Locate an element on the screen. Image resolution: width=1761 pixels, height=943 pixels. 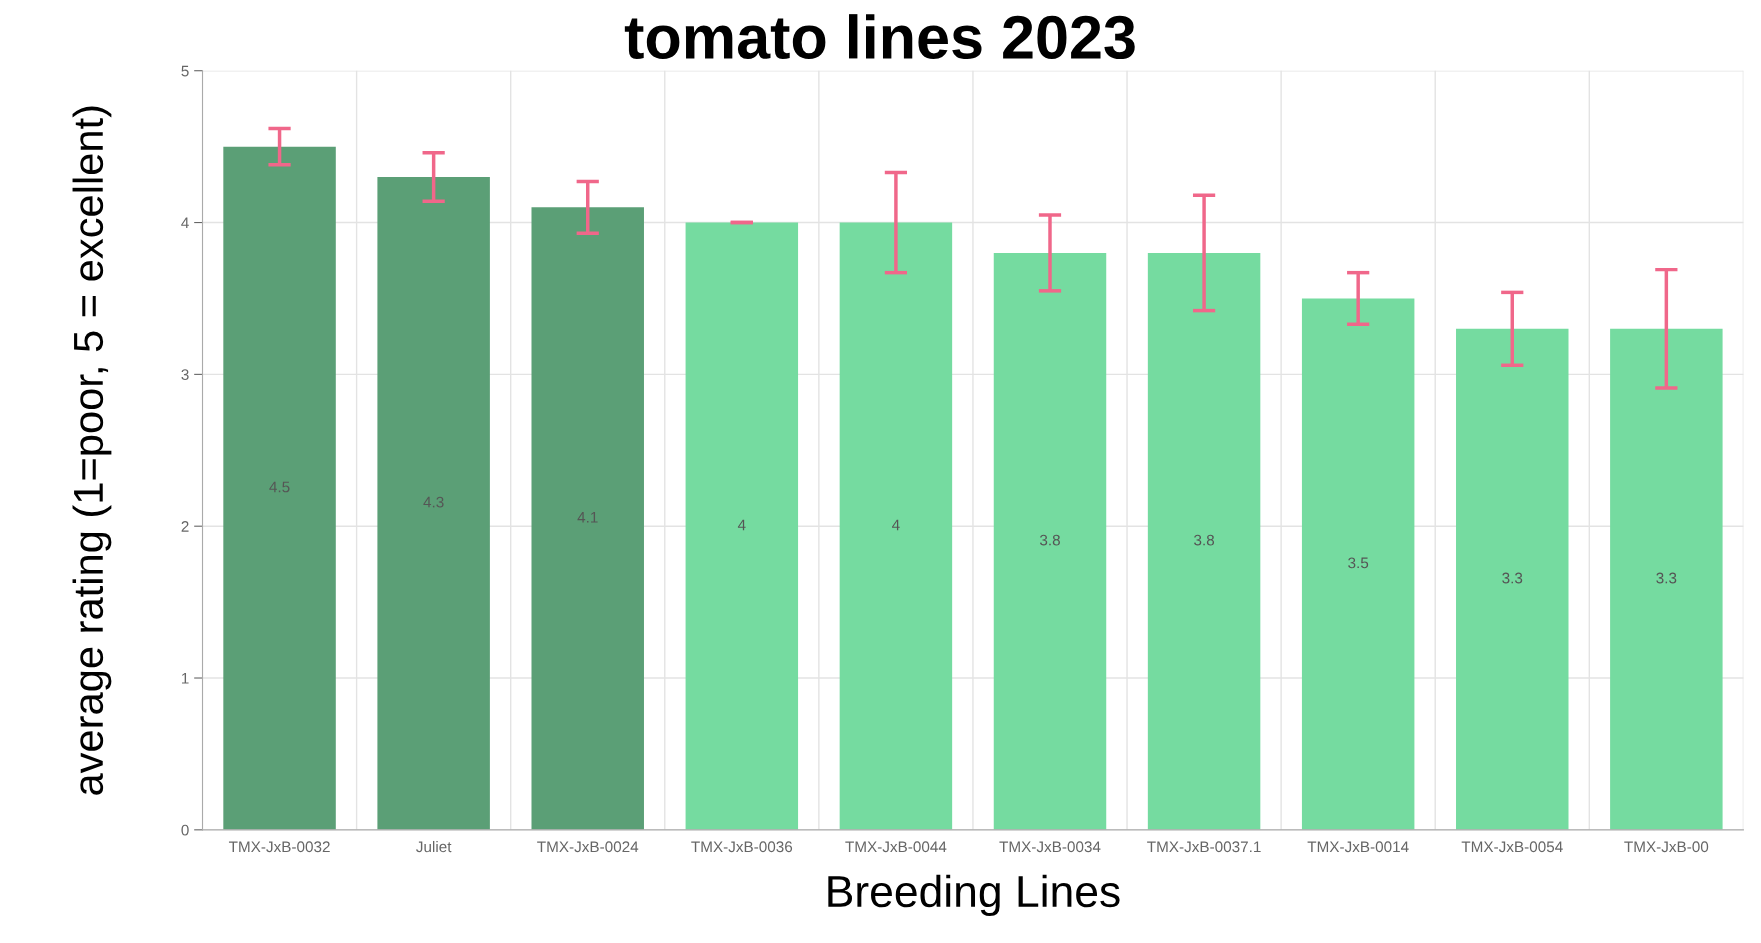
y-tick-label: 2 is located at coordinates (185, 526).